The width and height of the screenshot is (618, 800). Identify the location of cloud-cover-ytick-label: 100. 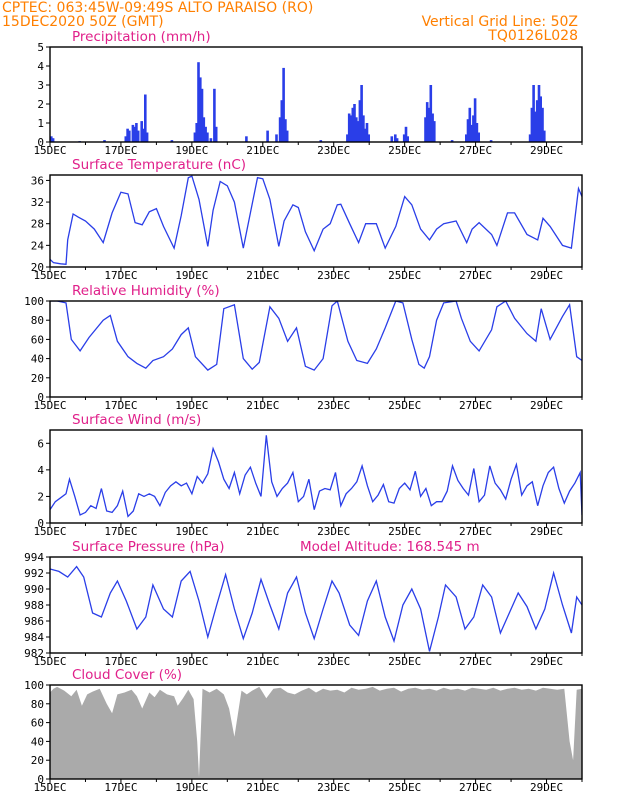
(34, 685).